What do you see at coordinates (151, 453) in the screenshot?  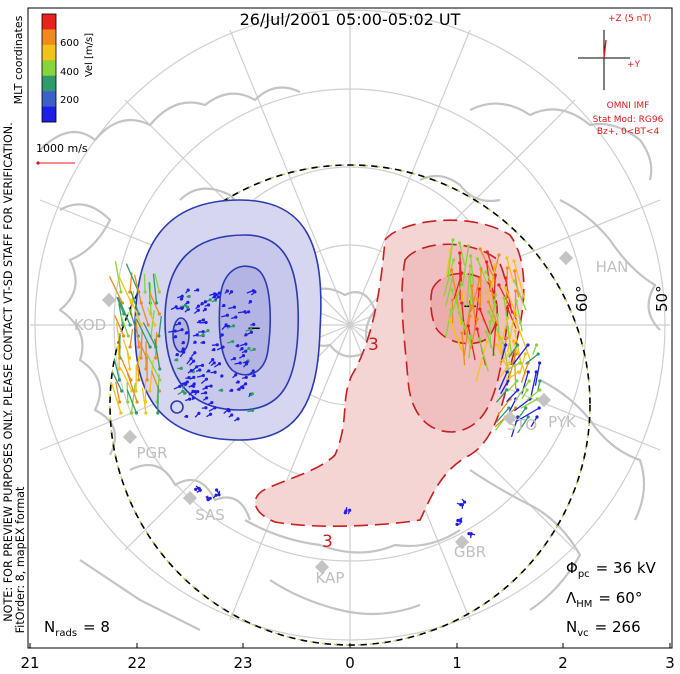 I see `radar-station-label: PGR` at bounding box center [151, 453].